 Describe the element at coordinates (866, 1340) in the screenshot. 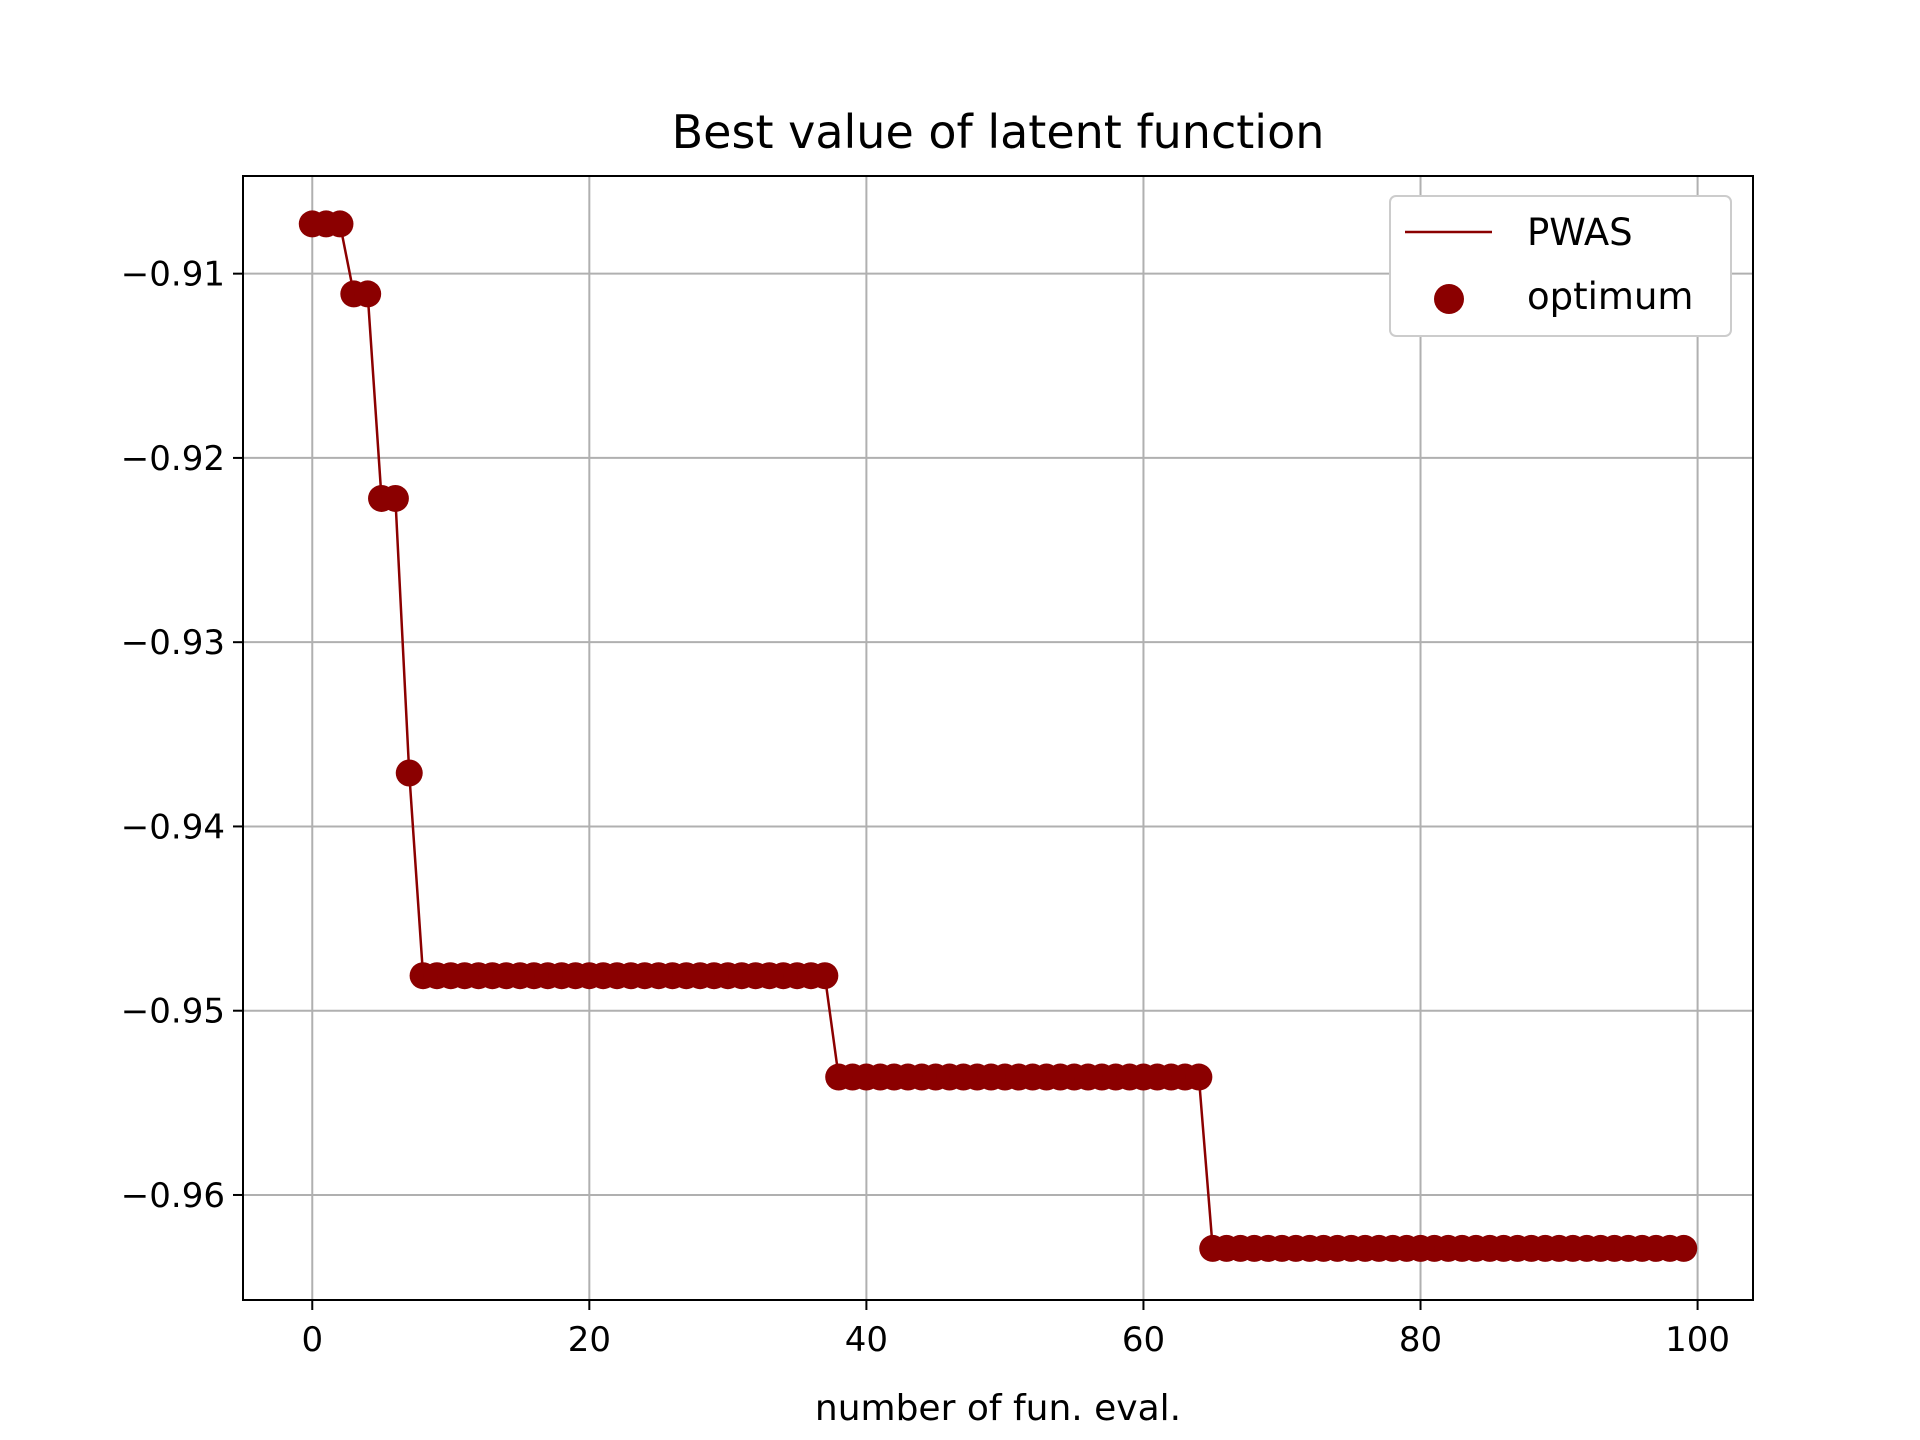

I see `x-tick-label: 40` at that location.